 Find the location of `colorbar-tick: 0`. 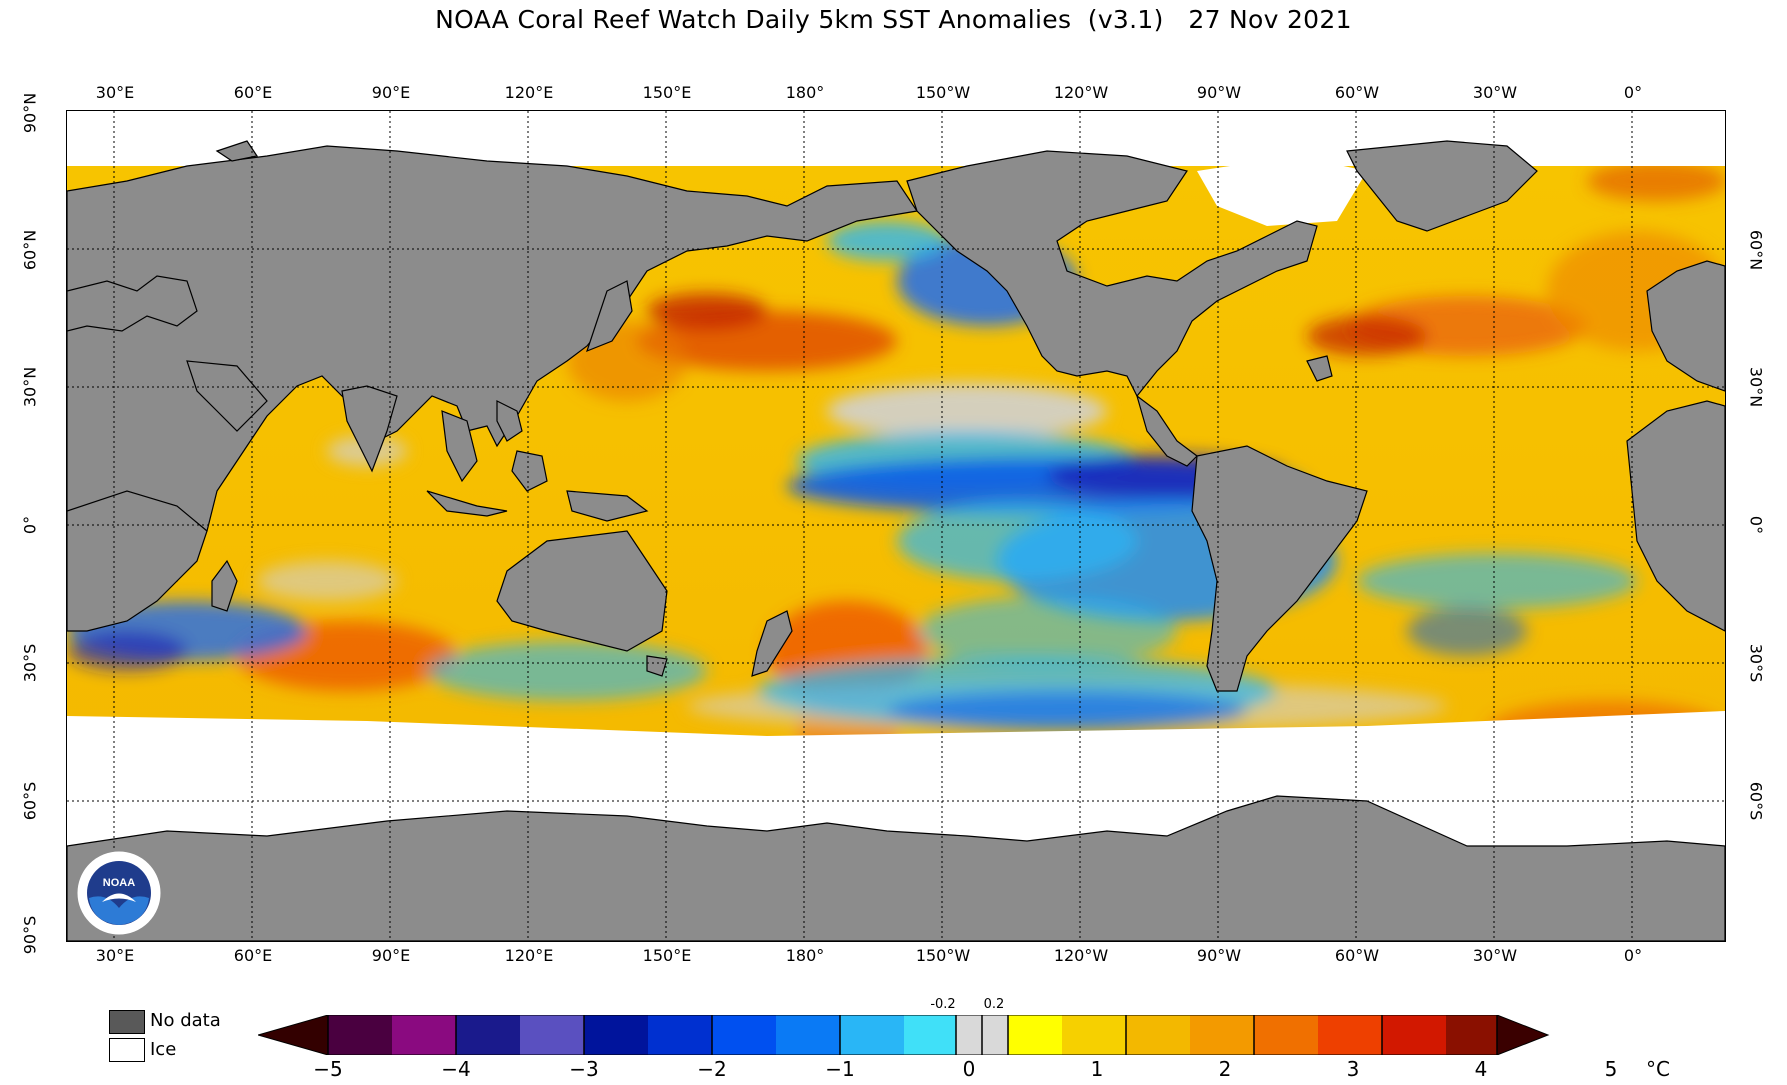

colorbar-tick: 0 is located at coordinates (969, 1069).